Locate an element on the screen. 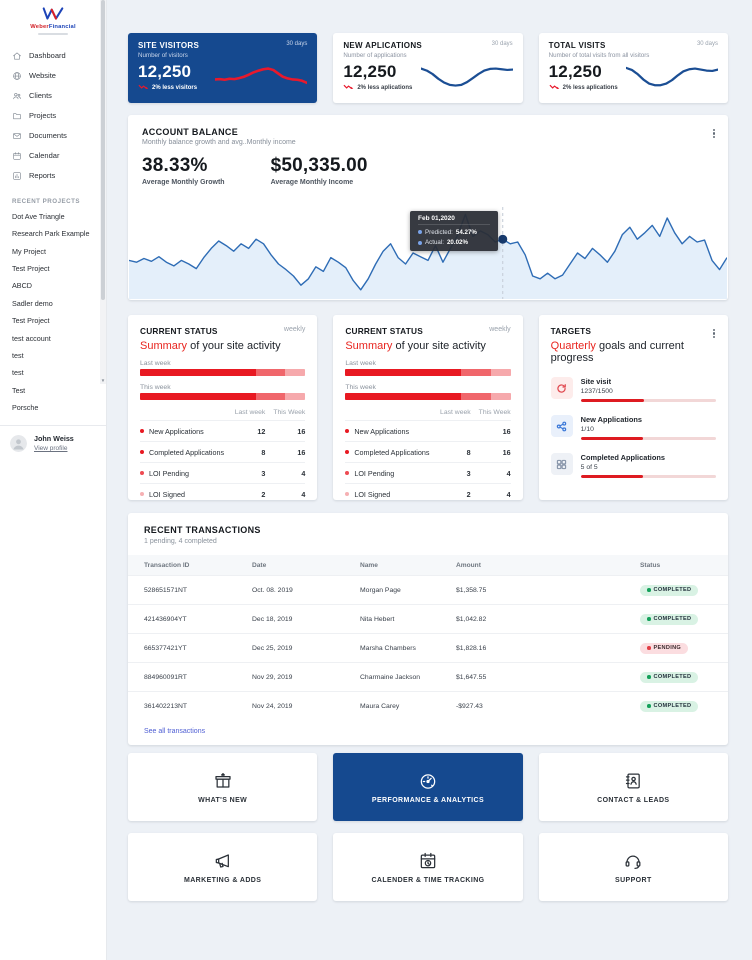 The height and width of the screenshot is (960, 752). sidebar-item-projects: Projects is located at coordinates (53, 116).